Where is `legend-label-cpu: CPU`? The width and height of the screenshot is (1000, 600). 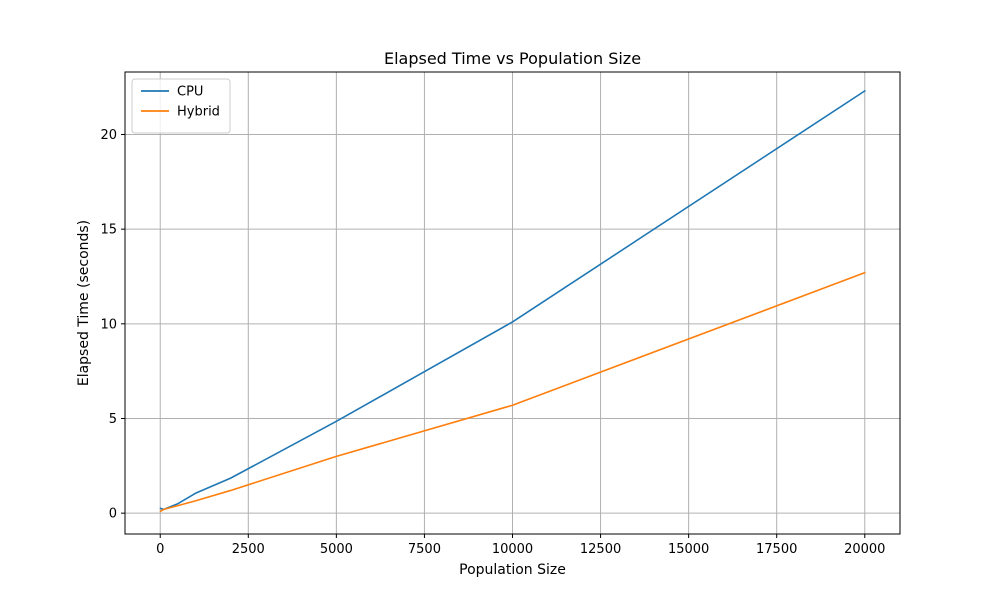
legend-label-cpu: CPU is located at coordinates (190, 92).